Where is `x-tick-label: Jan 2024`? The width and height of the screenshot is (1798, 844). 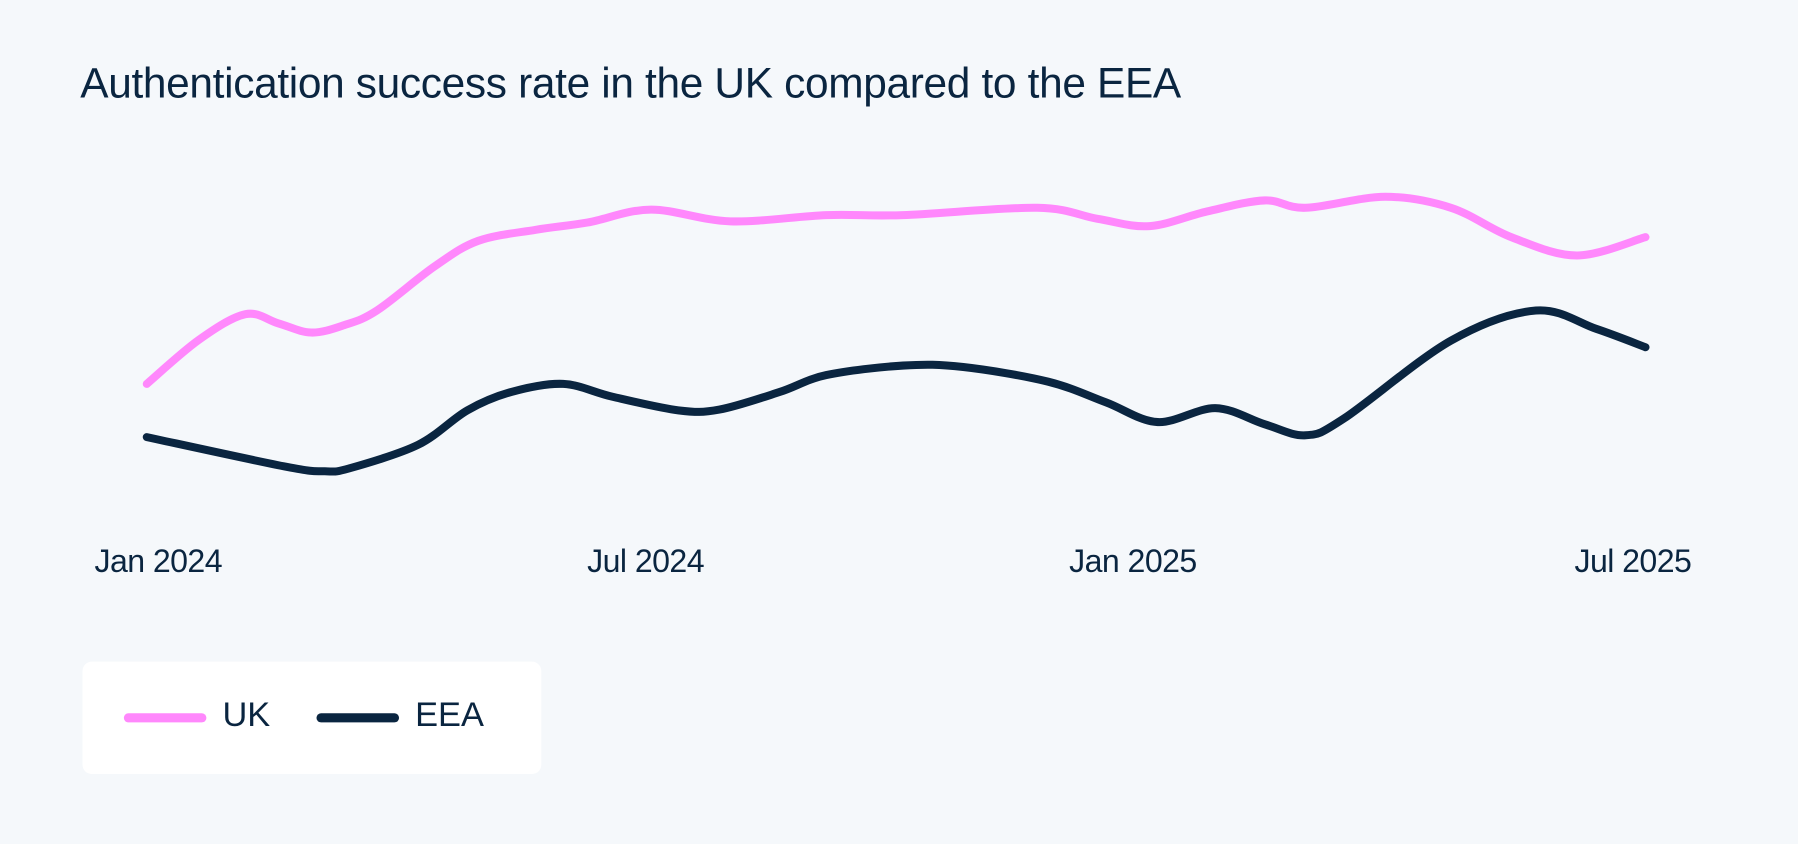
x-tick-label: Jan 2024 is located at coordinates (158, 561).